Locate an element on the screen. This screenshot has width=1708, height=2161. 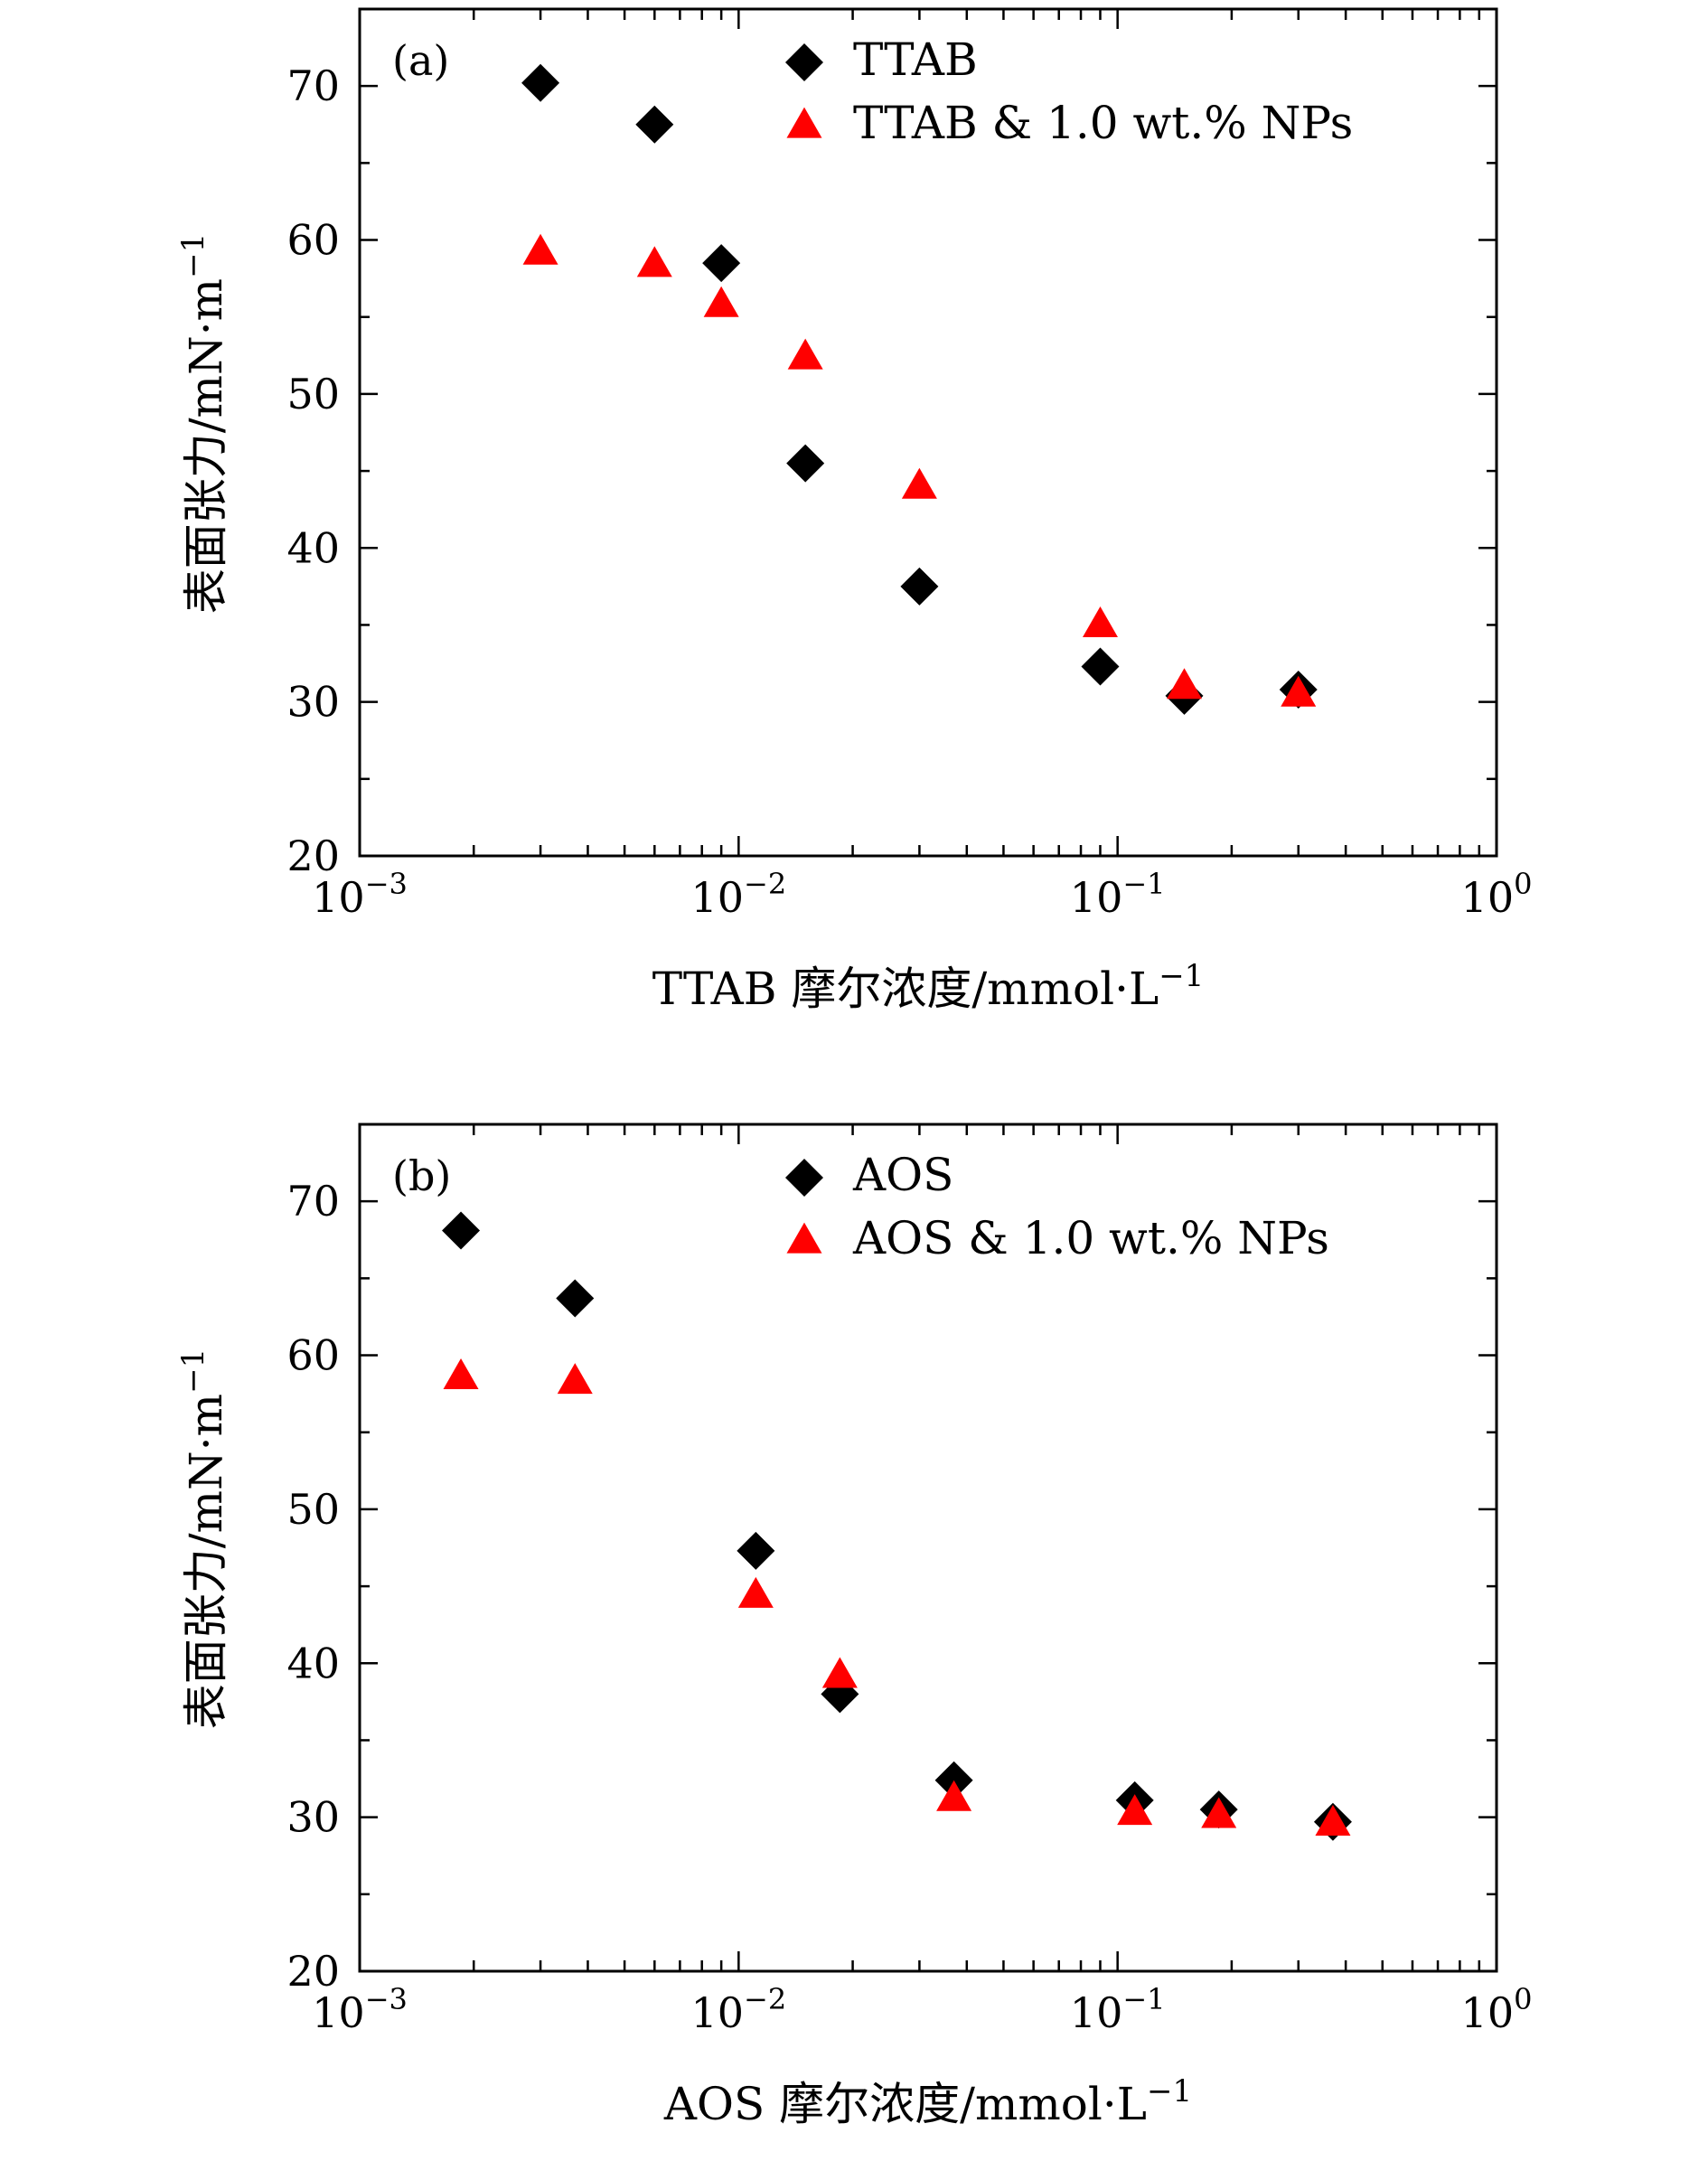
x-axis-label: TTAB 摩尔浓度/mmol·L−1 is located at coordinates (928, 987).